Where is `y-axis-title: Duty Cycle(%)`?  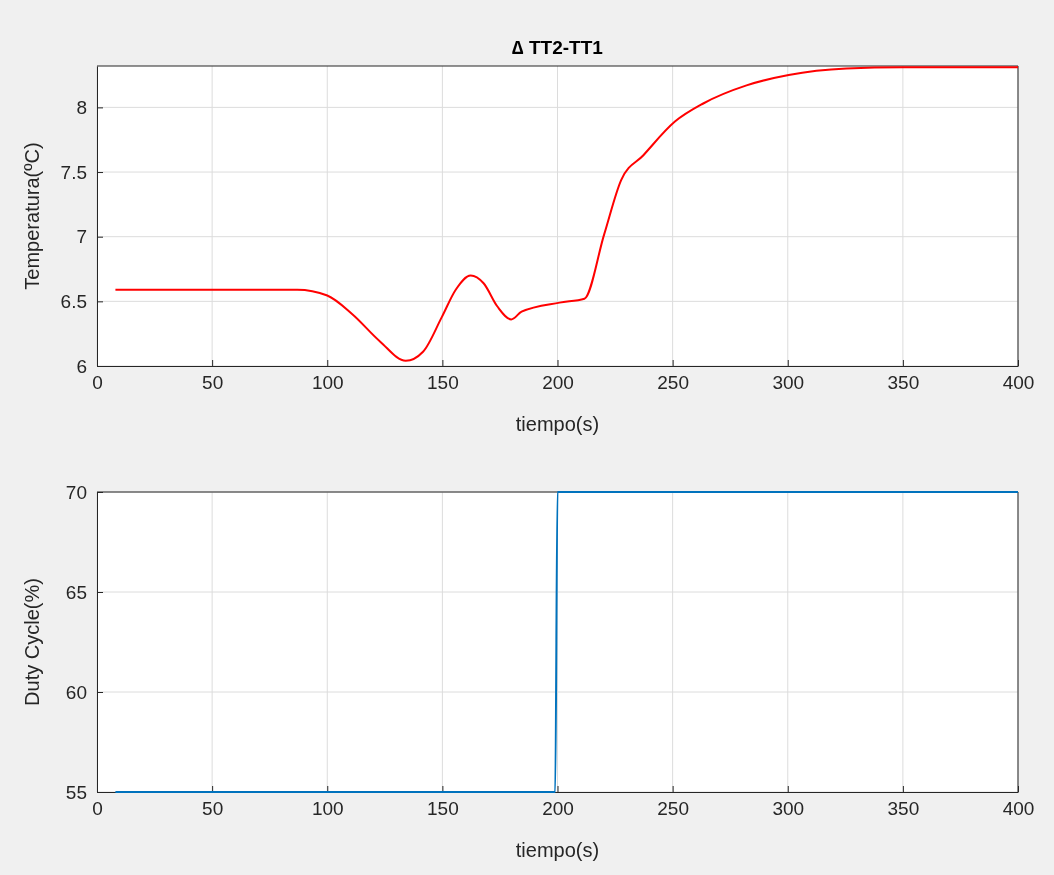
y-axis-title: Duty Cycle(%) is located at coordinates (32, 642).